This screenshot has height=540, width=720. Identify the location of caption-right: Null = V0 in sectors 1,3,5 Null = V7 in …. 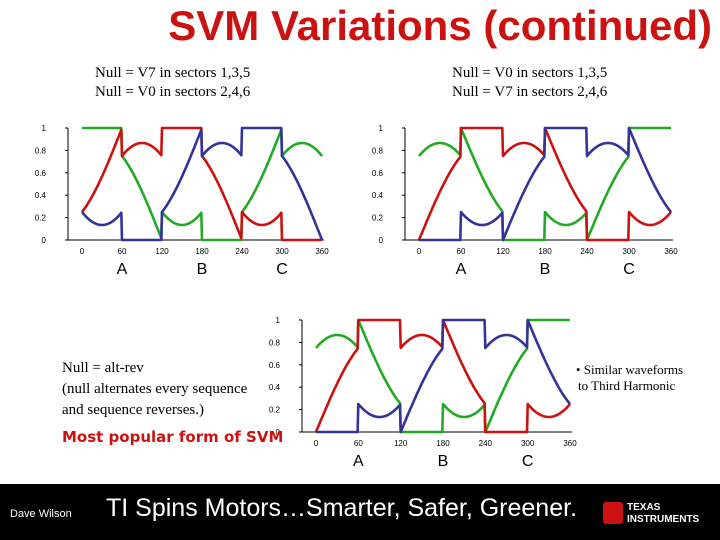
(529, 83).